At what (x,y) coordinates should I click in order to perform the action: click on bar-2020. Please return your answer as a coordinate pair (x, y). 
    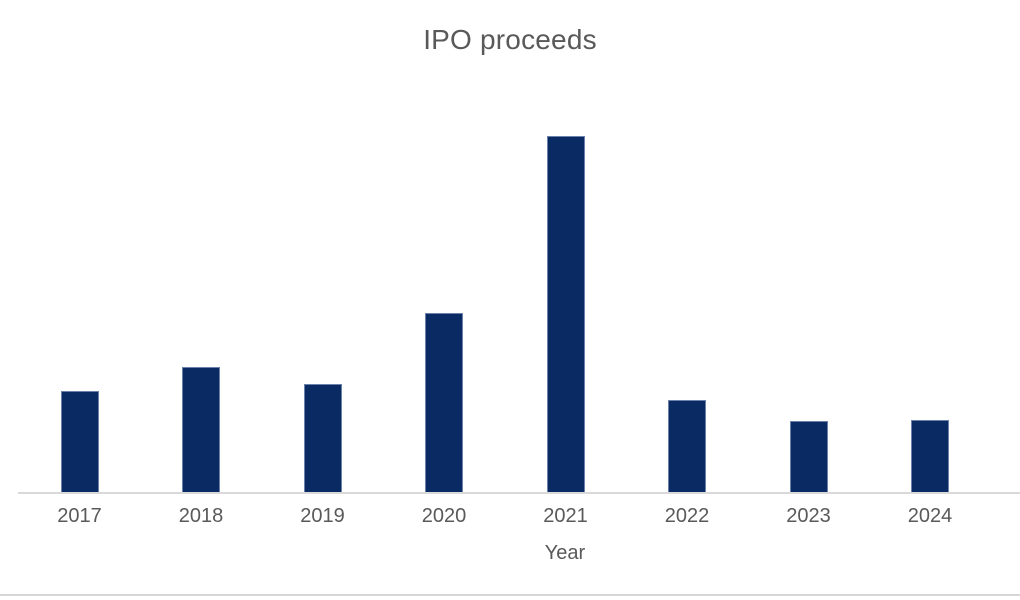
    Looking at the image, I should click on (444, 403).